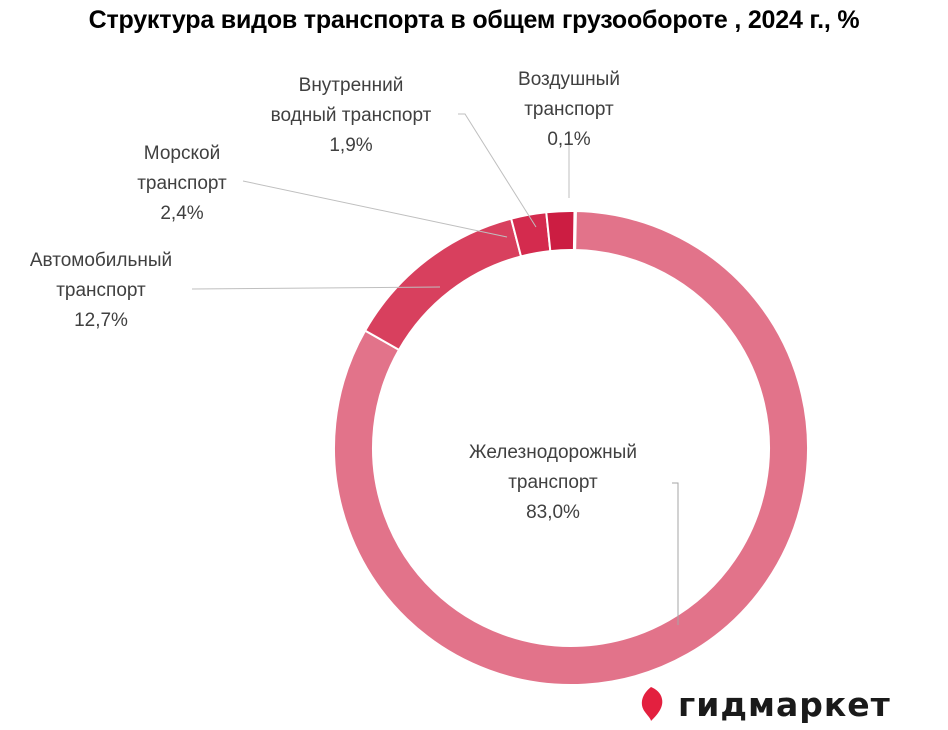 This screenshot has height=730, width=948. What do you see at coordinates (101, 260) in the screenshot?
I see `category-label: Автомобильный` at bounding box center [101, 260].